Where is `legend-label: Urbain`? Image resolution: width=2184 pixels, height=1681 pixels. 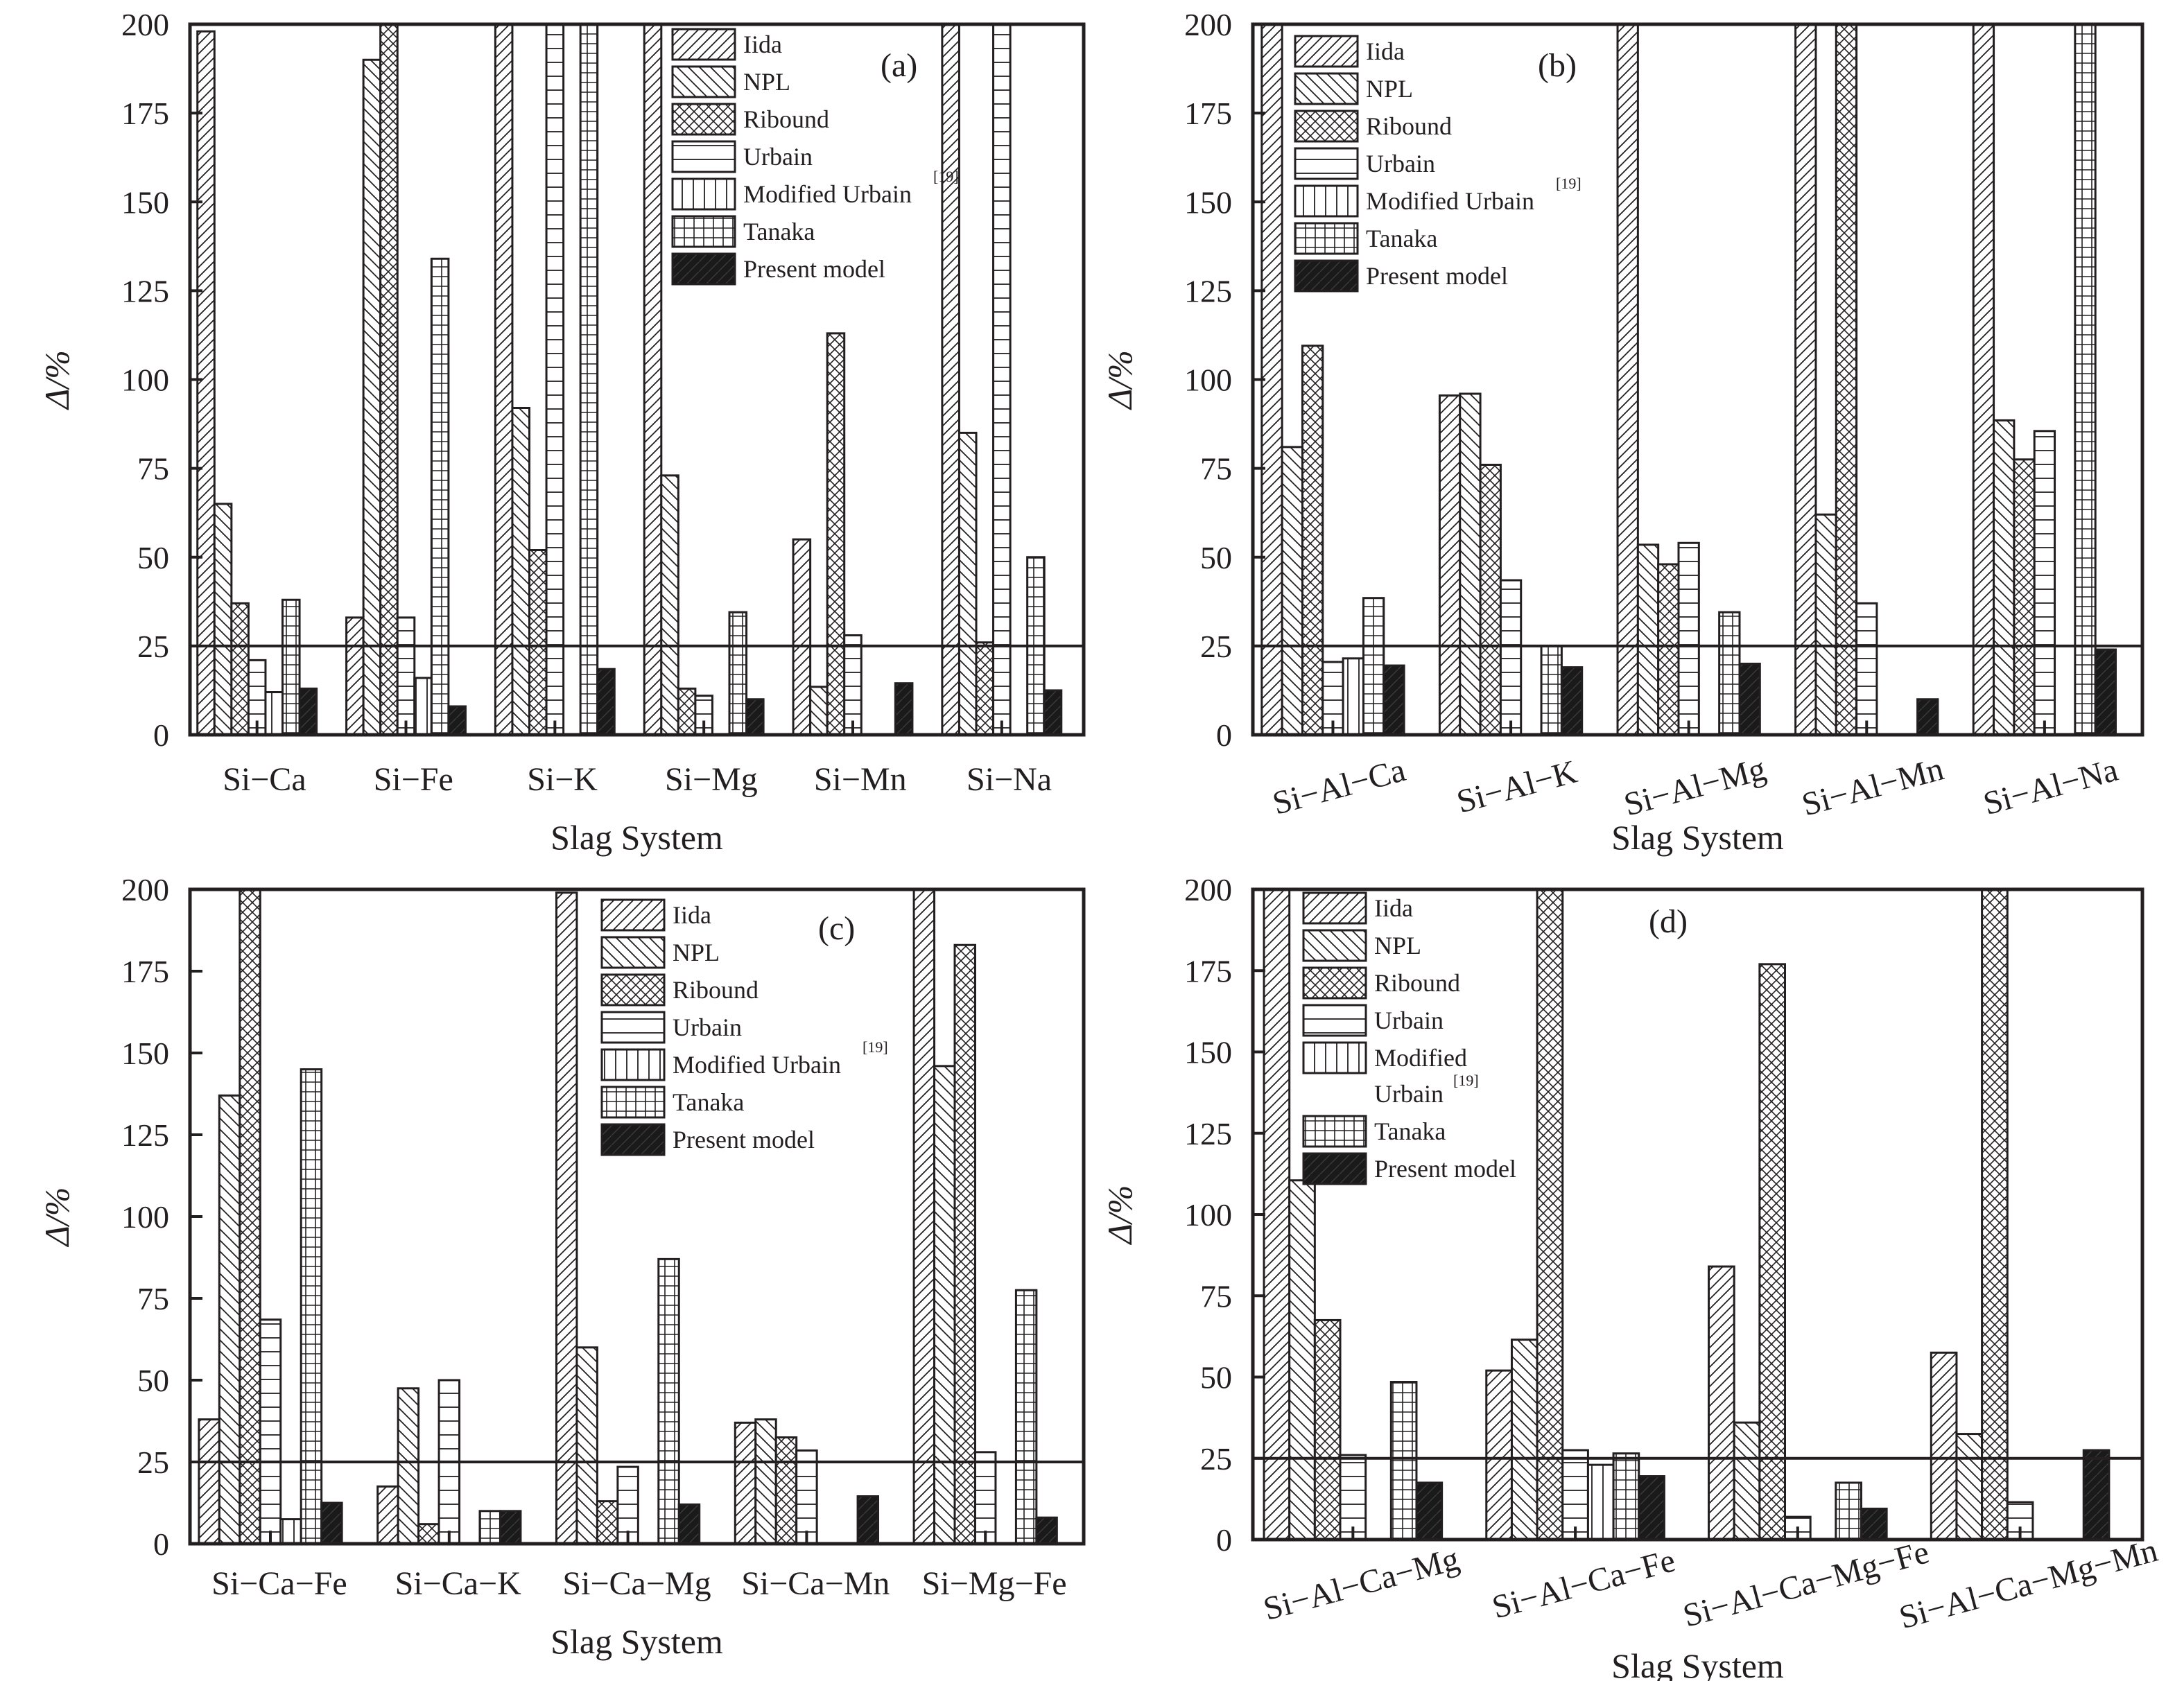
legend-label: Urbain is located at coordinates (1409, 1020).